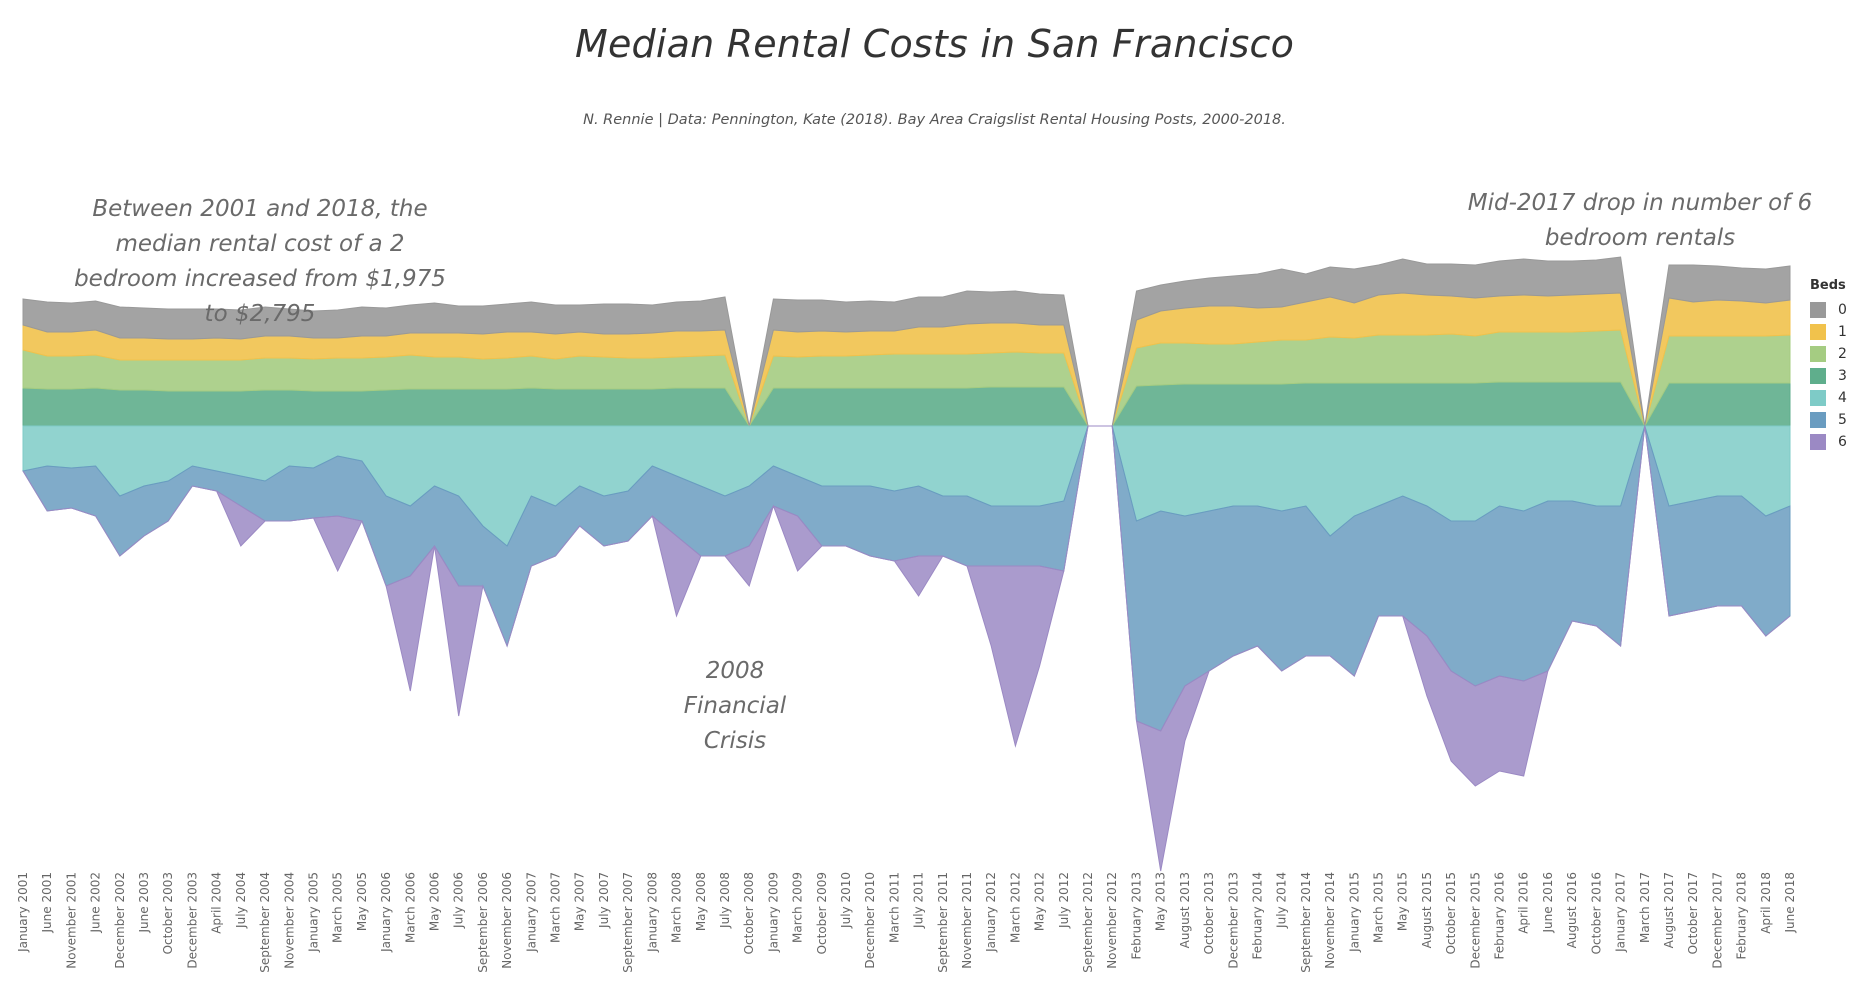 Image resolution: width=1869 pixels, height=999 pixels. I want to click on x-tick-label: November 2012, so click(1112, 920).